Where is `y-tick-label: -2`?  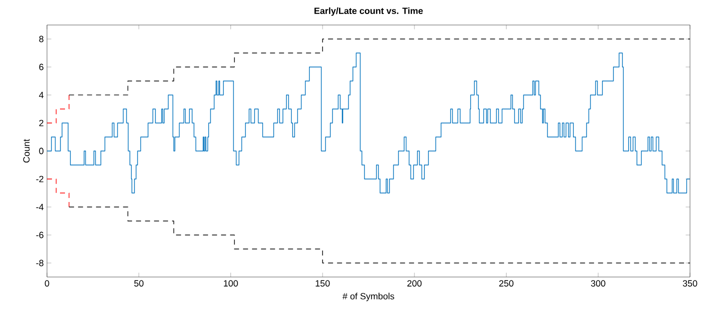 y-tick-label: -2 is located at coordinates (40, 179).